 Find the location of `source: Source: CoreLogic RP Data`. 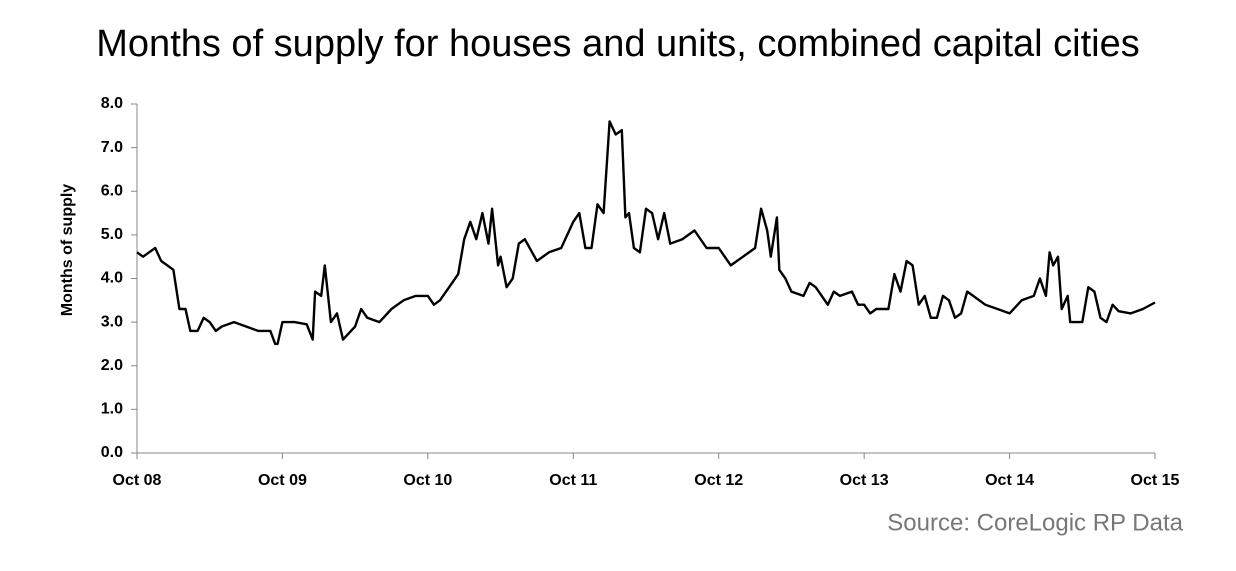

source: Source: CoreLogic RP Data is located at coordinates (1035, 522).